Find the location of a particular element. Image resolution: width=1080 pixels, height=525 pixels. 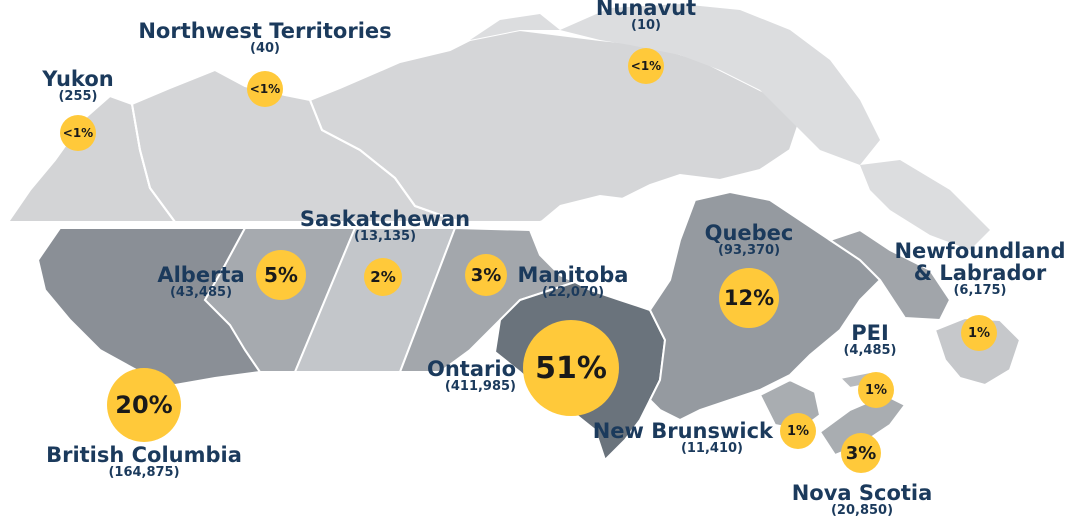

share-bubble-saskatchewan: 2% is located at coordinates (383, 277).